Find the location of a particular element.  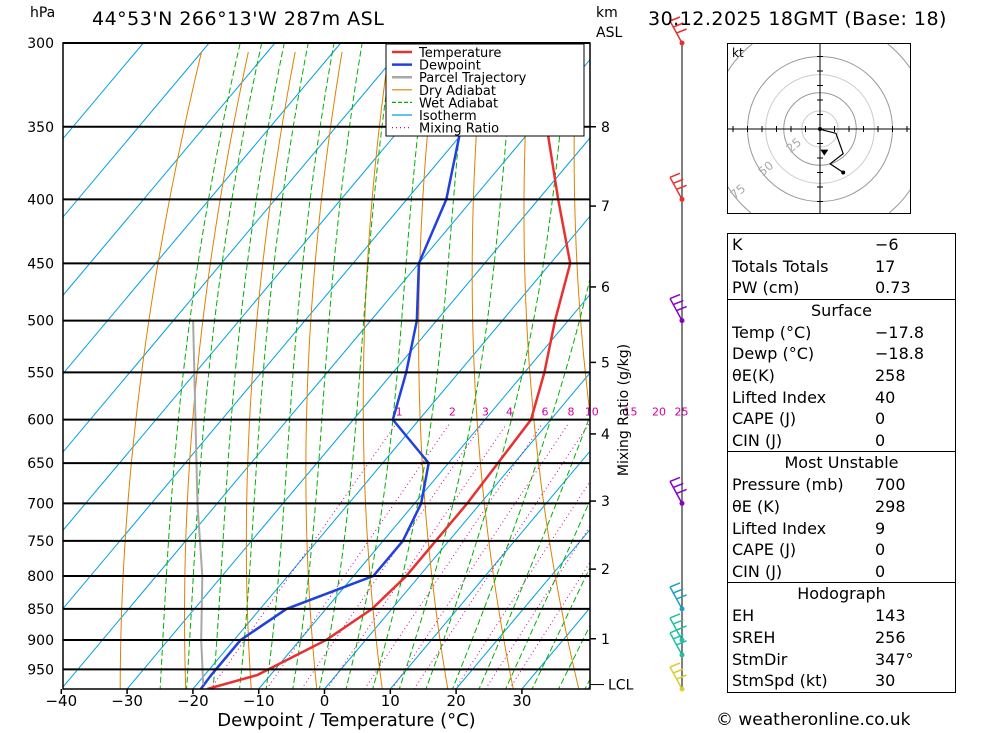

height-unit-asl: ASL is located at coordinates (609, 33).